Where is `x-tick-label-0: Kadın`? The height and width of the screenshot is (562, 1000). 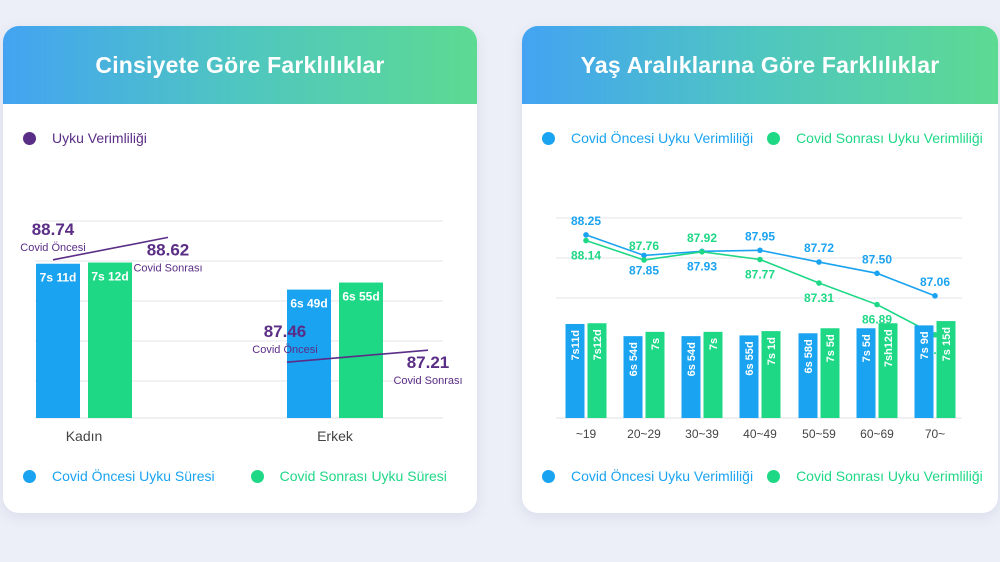 x-tick-label-0: Kadın is located at coordinates (84, 436).